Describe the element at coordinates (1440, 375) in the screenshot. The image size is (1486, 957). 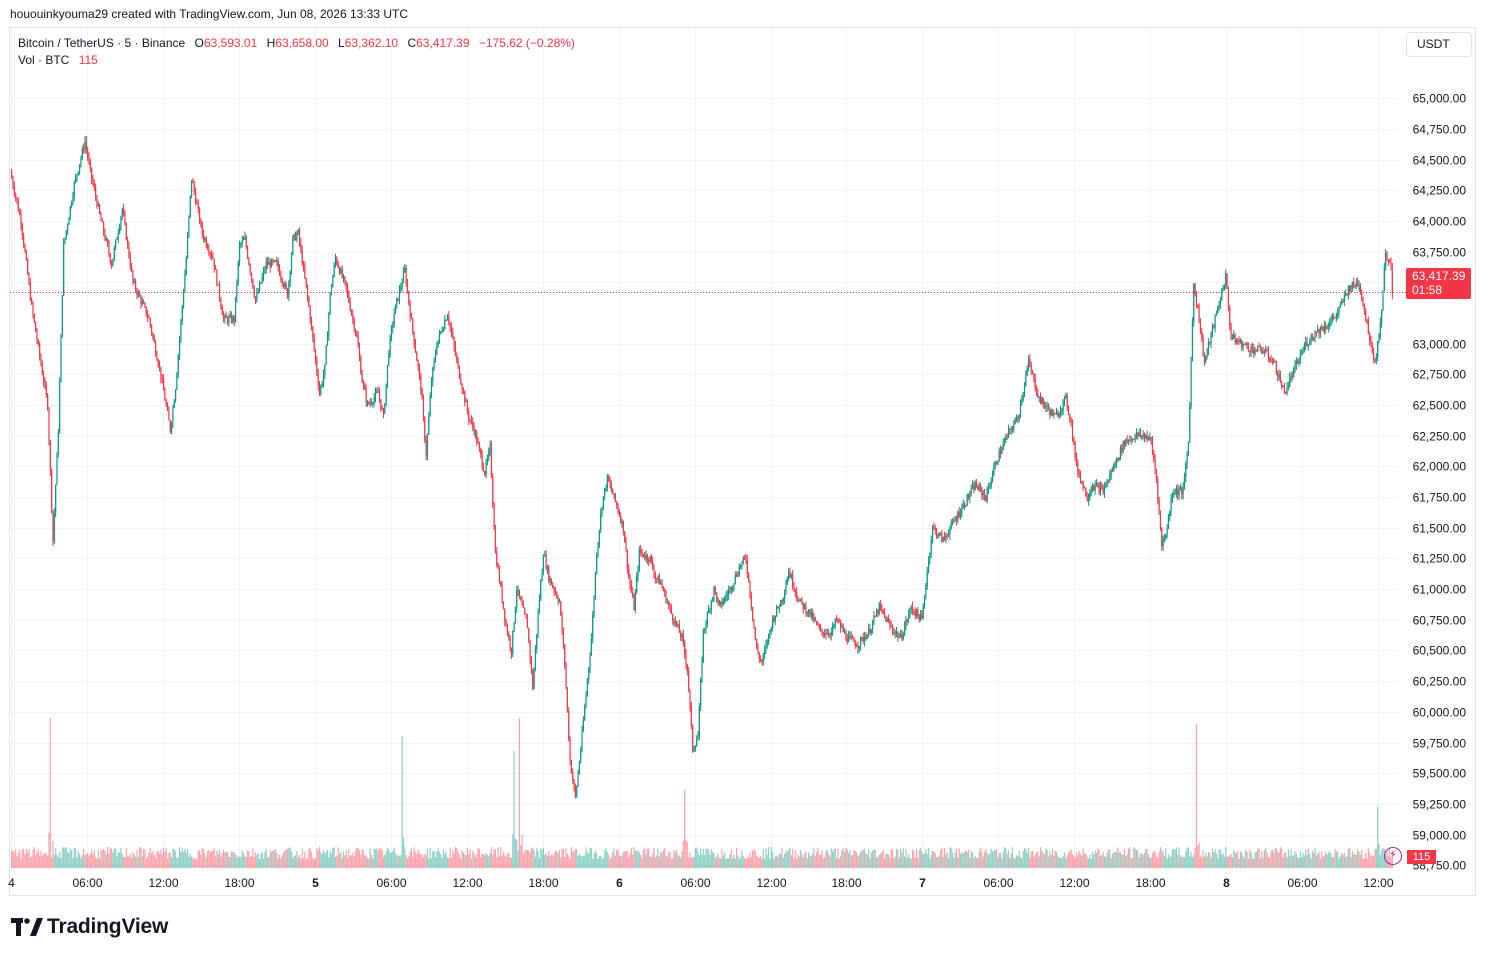
I see `price-tick-label: 62,750.00` at that location.